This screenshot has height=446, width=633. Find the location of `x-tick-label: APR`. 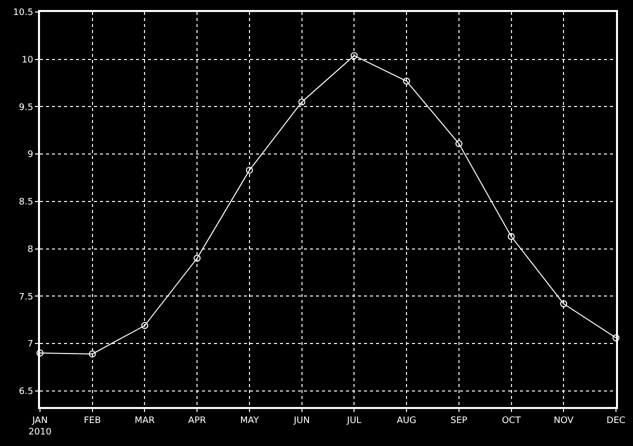

x-tick-label: APR is located at coordinates (197, 421).